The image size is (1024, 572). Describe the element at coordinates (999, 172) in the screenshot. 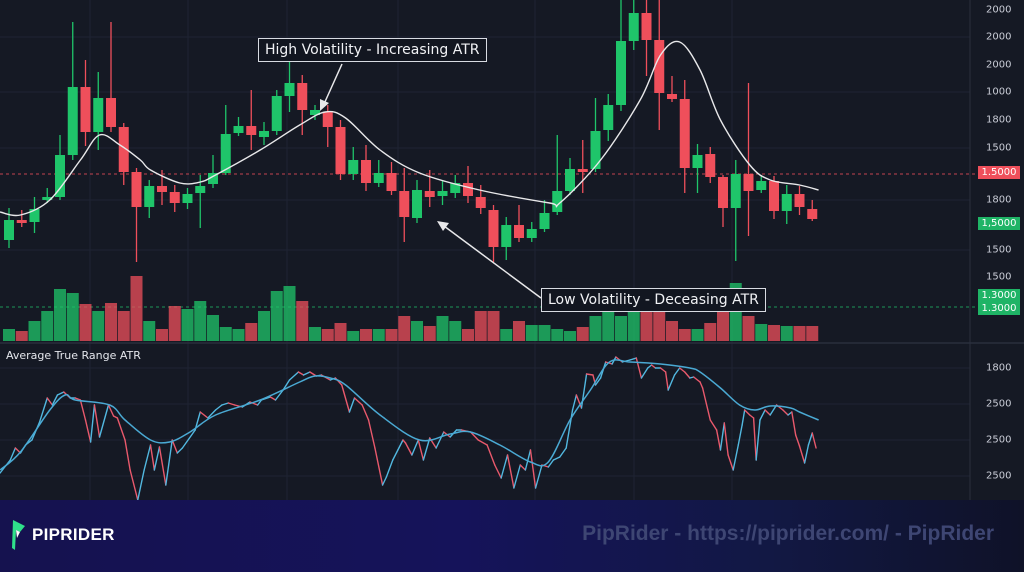

I see `last-price-badge: 1.5000` at that location.